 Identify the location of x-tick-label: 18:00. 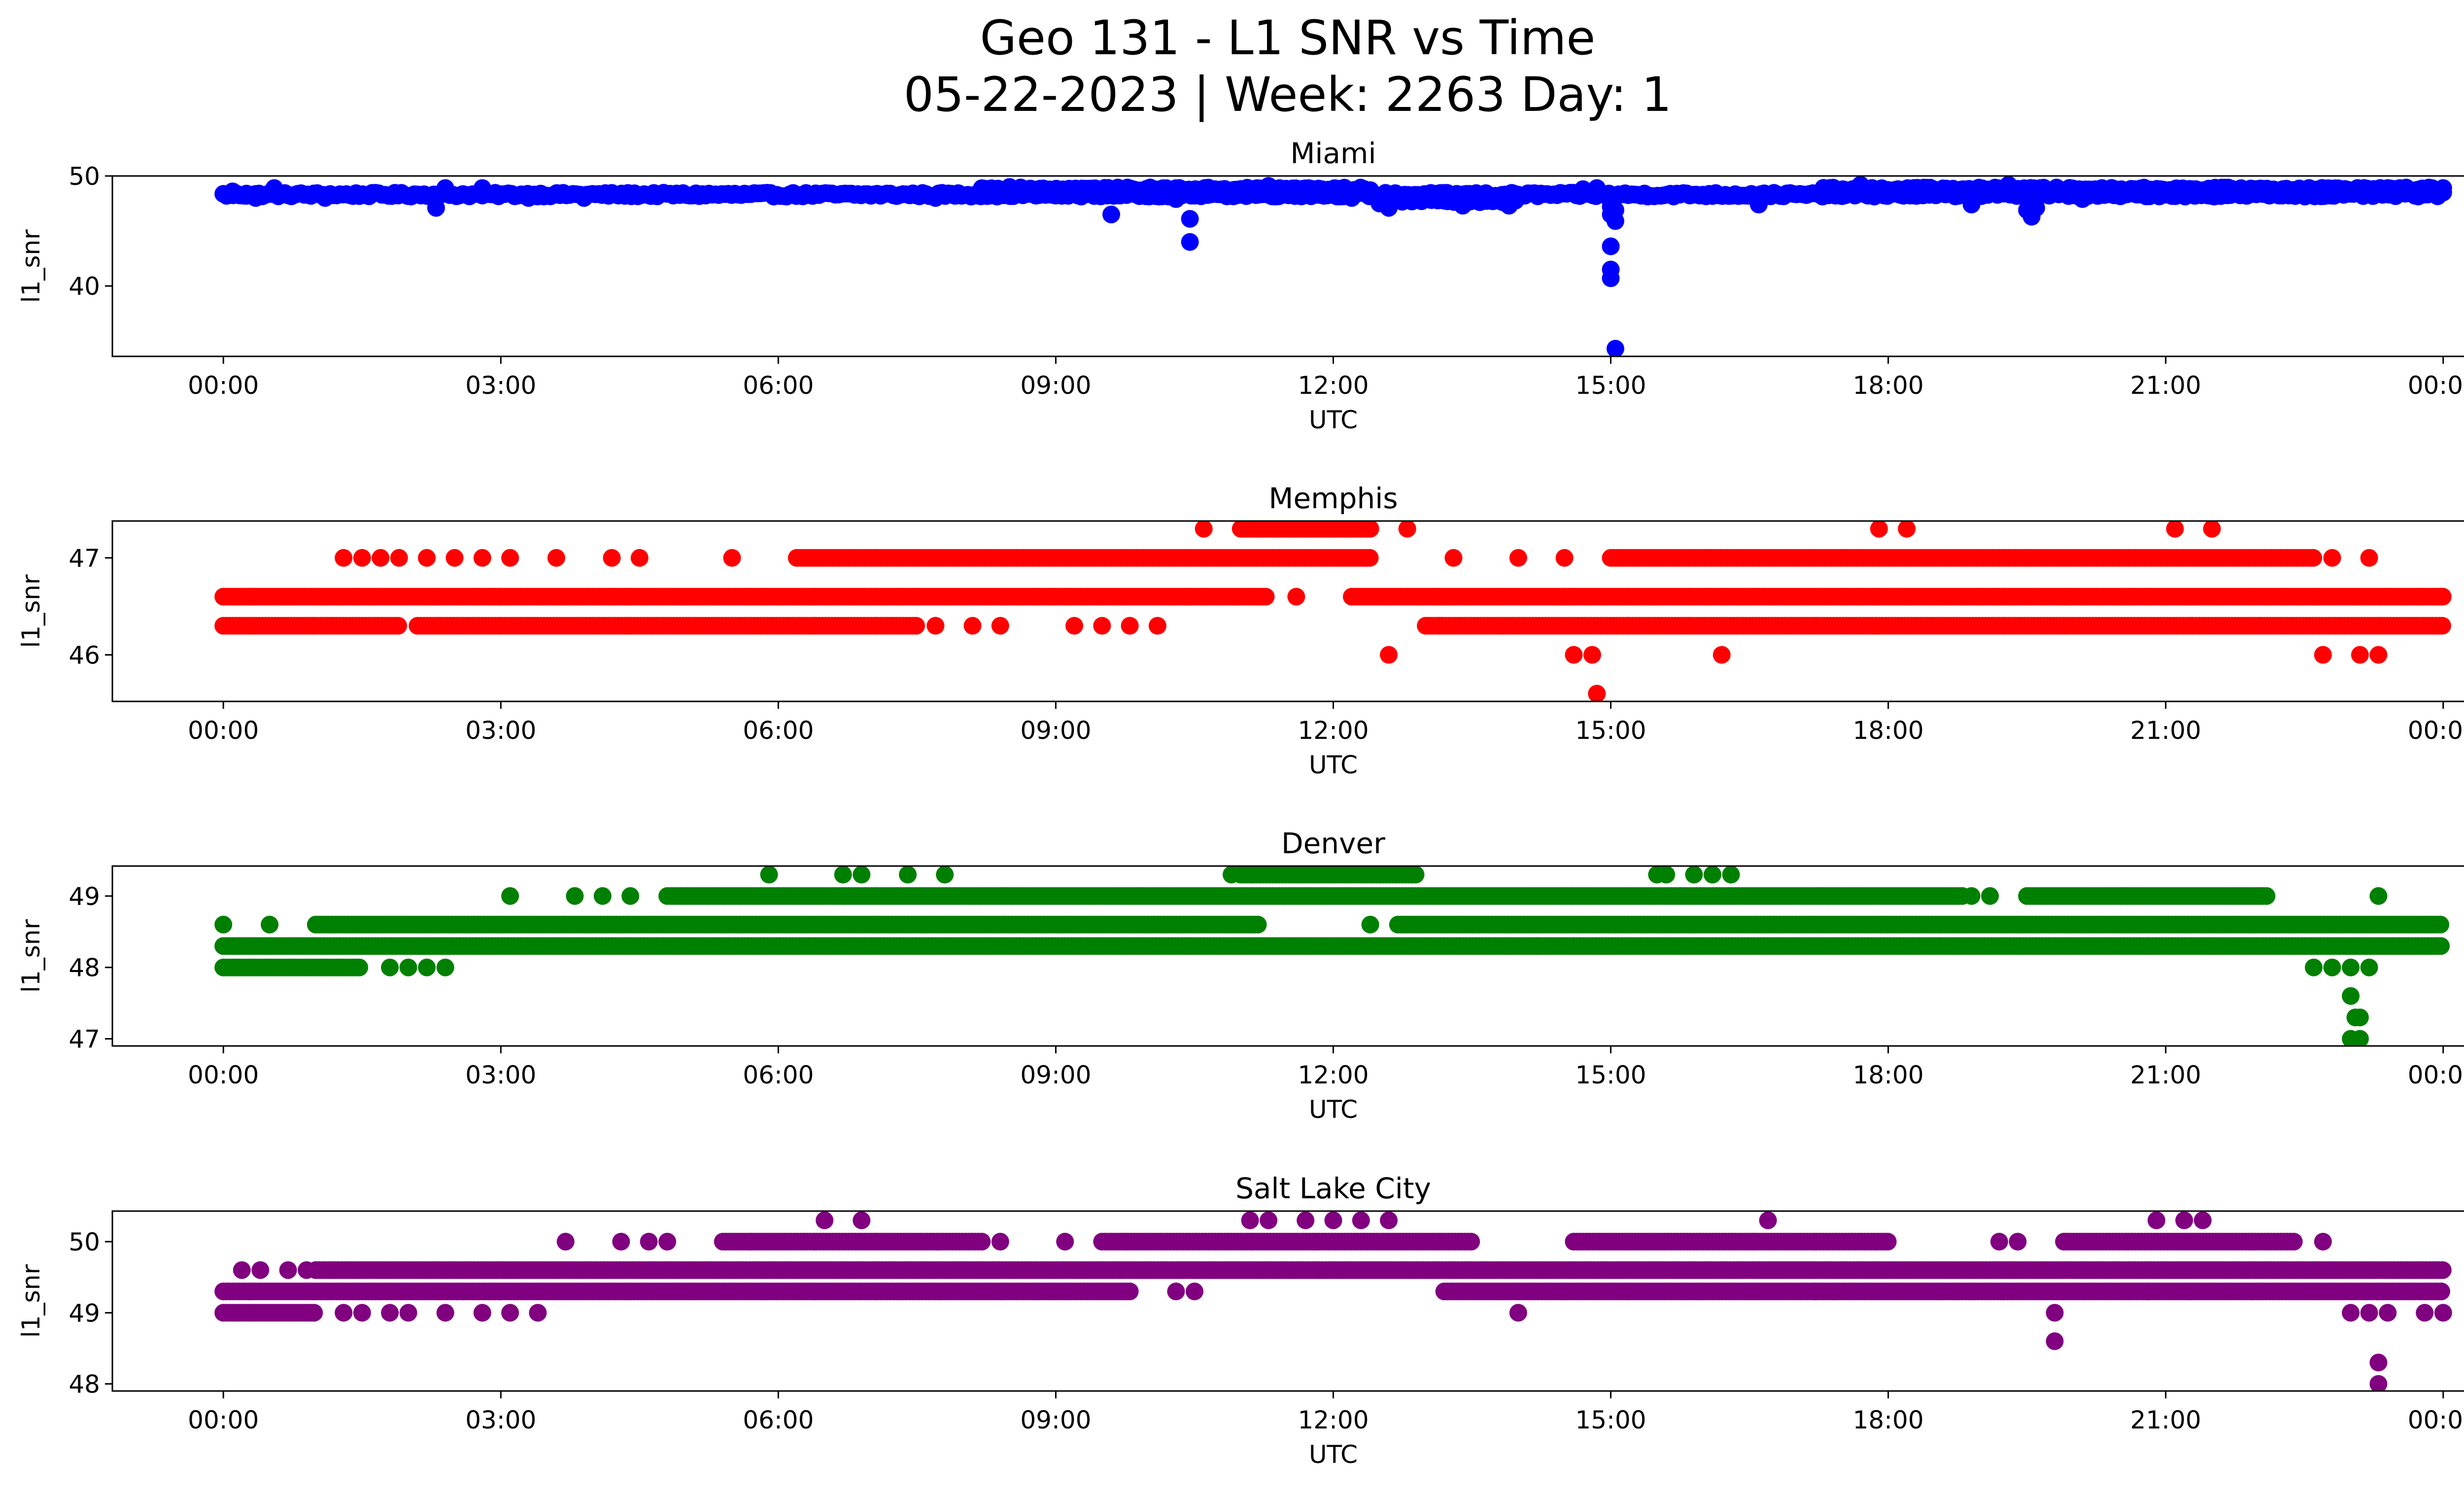
(1888, 385).